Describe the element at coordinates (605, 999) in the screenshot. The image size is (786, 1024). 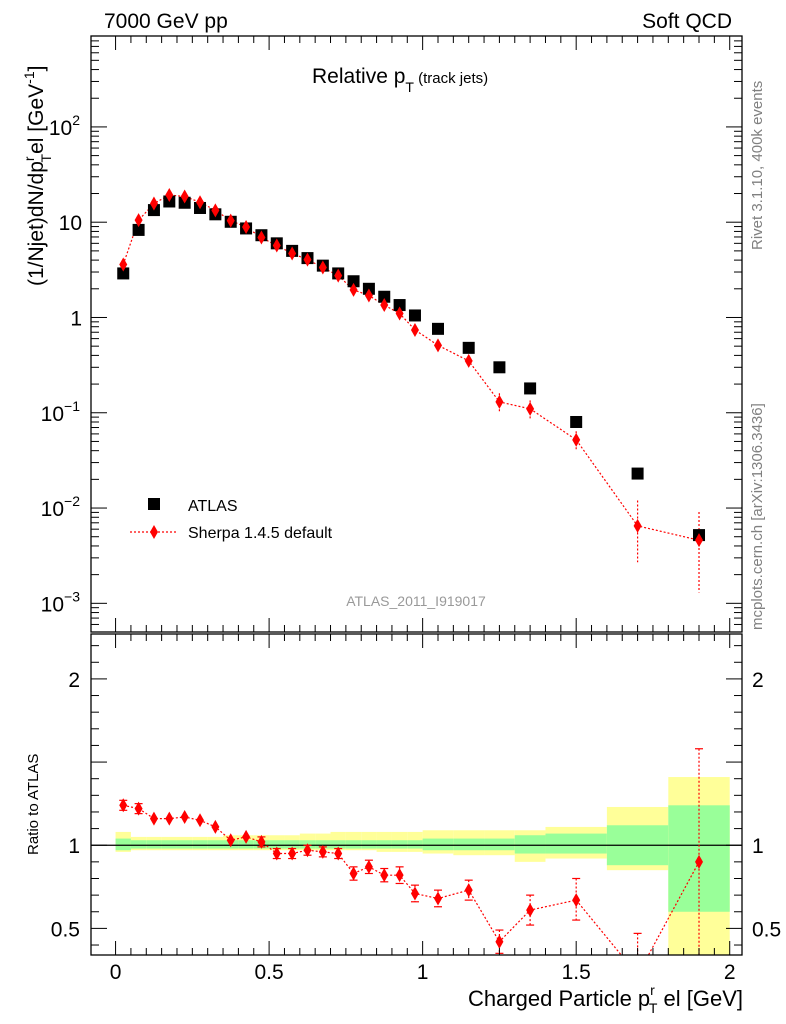
I see `x-axis-label: Charged Particle pr T el [GeV]` at that location.